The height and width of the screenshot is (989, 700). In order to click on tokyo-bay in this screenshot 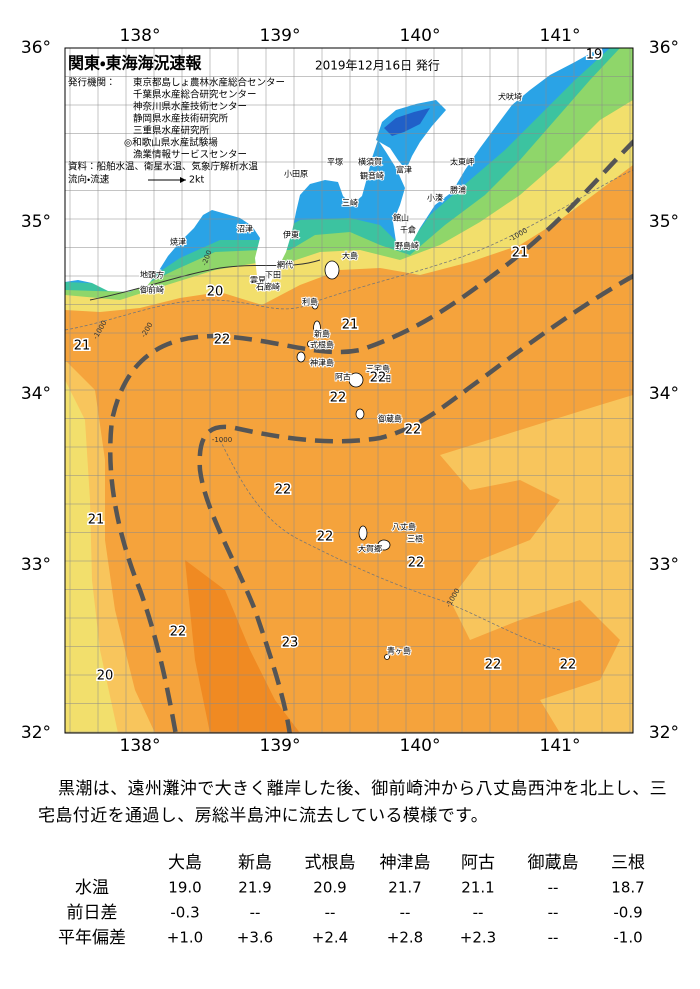, I will do `click(411, 135)`.